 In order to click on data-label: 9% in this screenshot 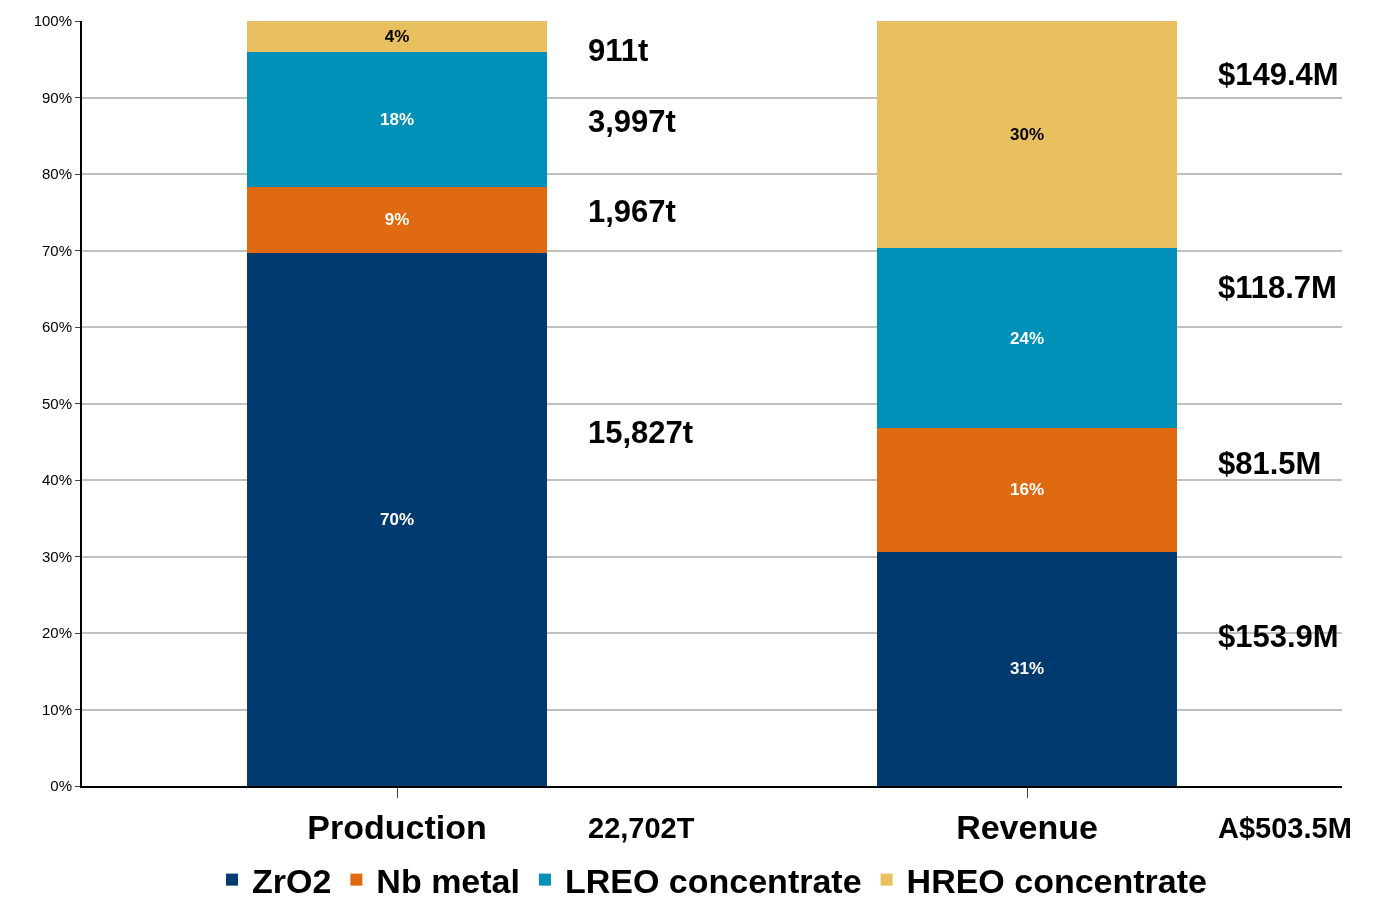, I will do `click(397, 220)`.